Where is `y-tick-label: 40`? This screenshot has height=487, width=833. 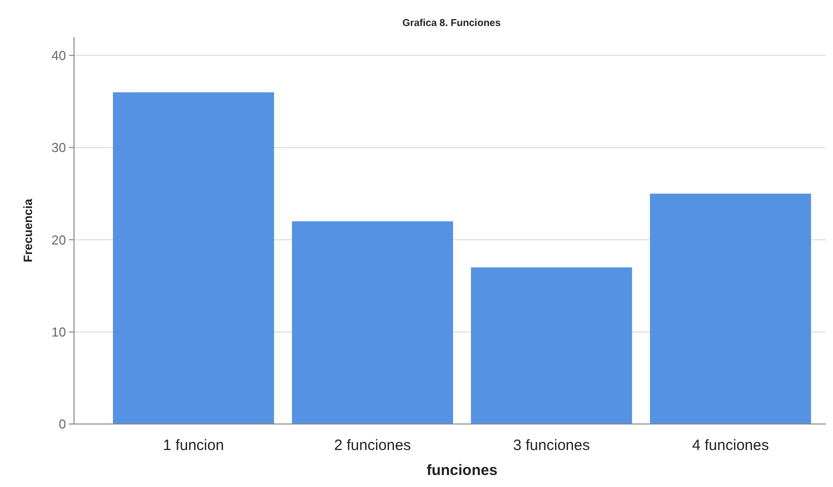 y-tick-label: 40 is located at coordinates (59, 55).